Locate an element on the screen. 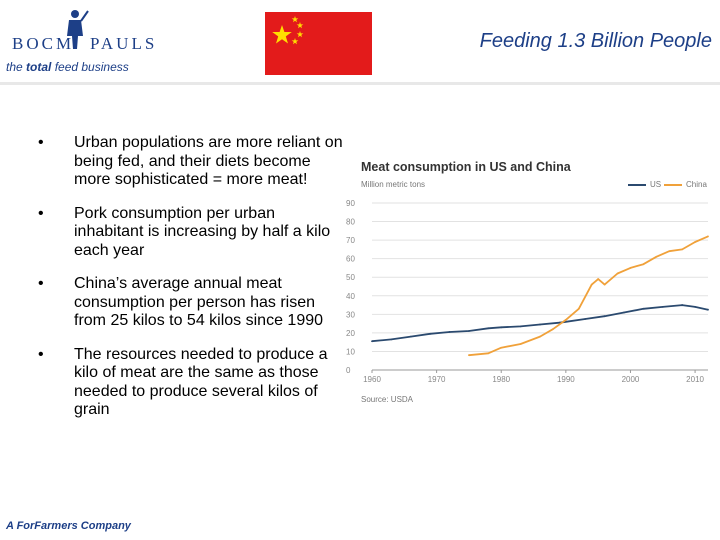 This screenshot has width=720, height=540. farmer-icon is located at coordinates (78, 29).